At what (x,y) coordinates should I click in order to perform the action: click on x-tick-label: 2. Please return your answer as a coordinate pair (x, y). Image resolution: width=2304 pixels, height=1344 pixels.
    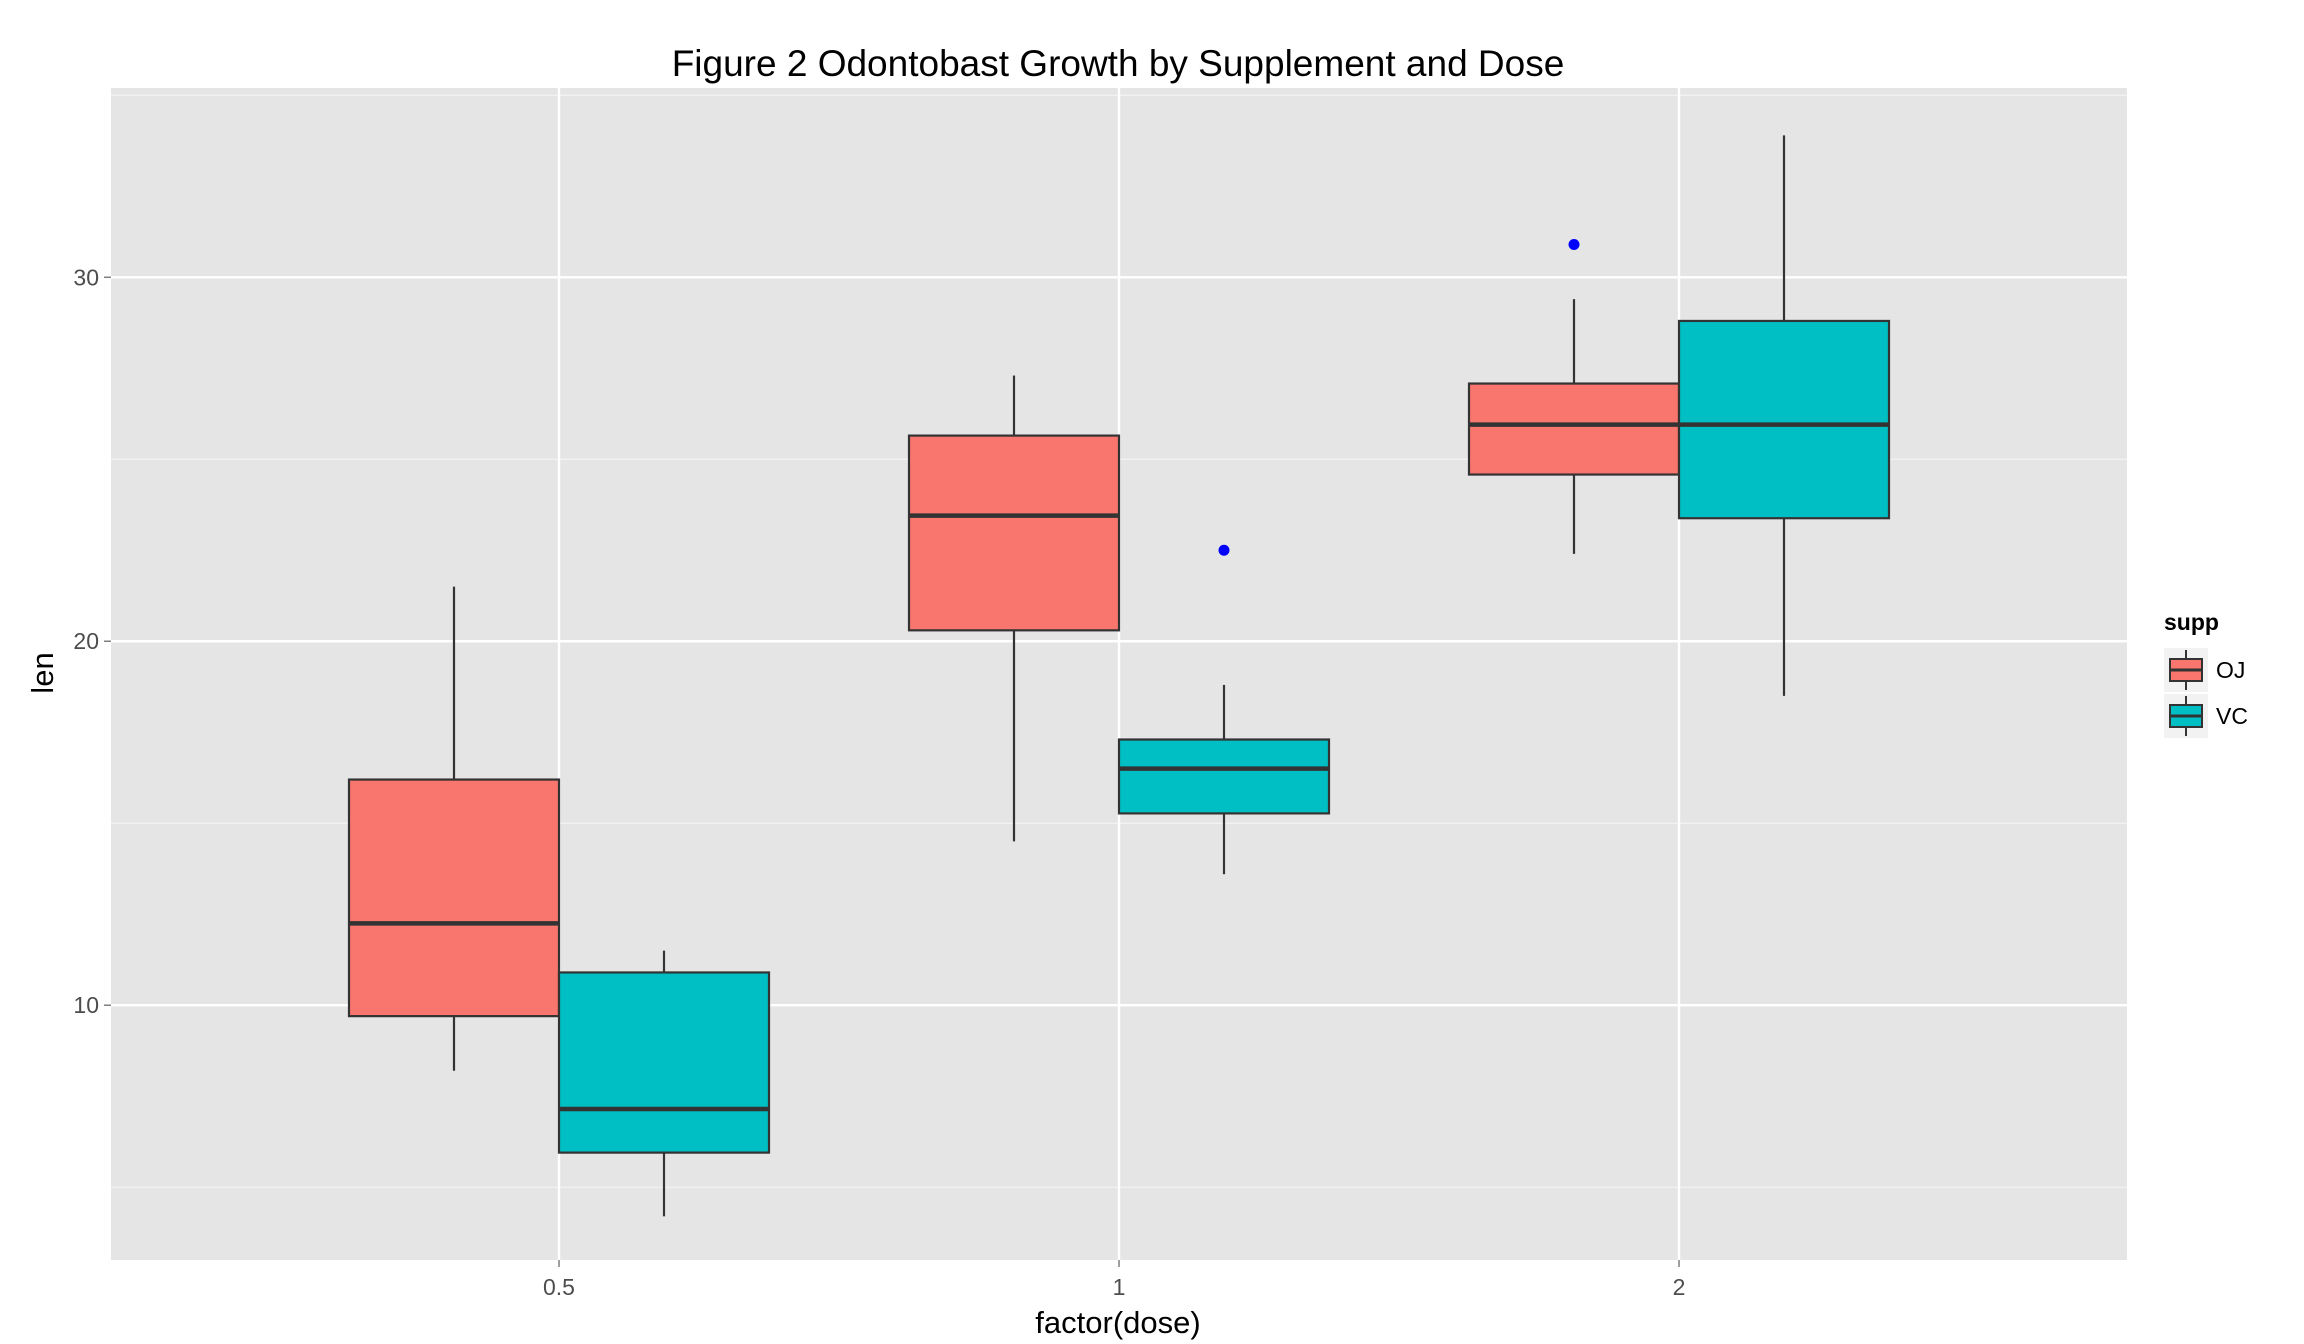
    Looking at the image, I should click on (1679, 1287).